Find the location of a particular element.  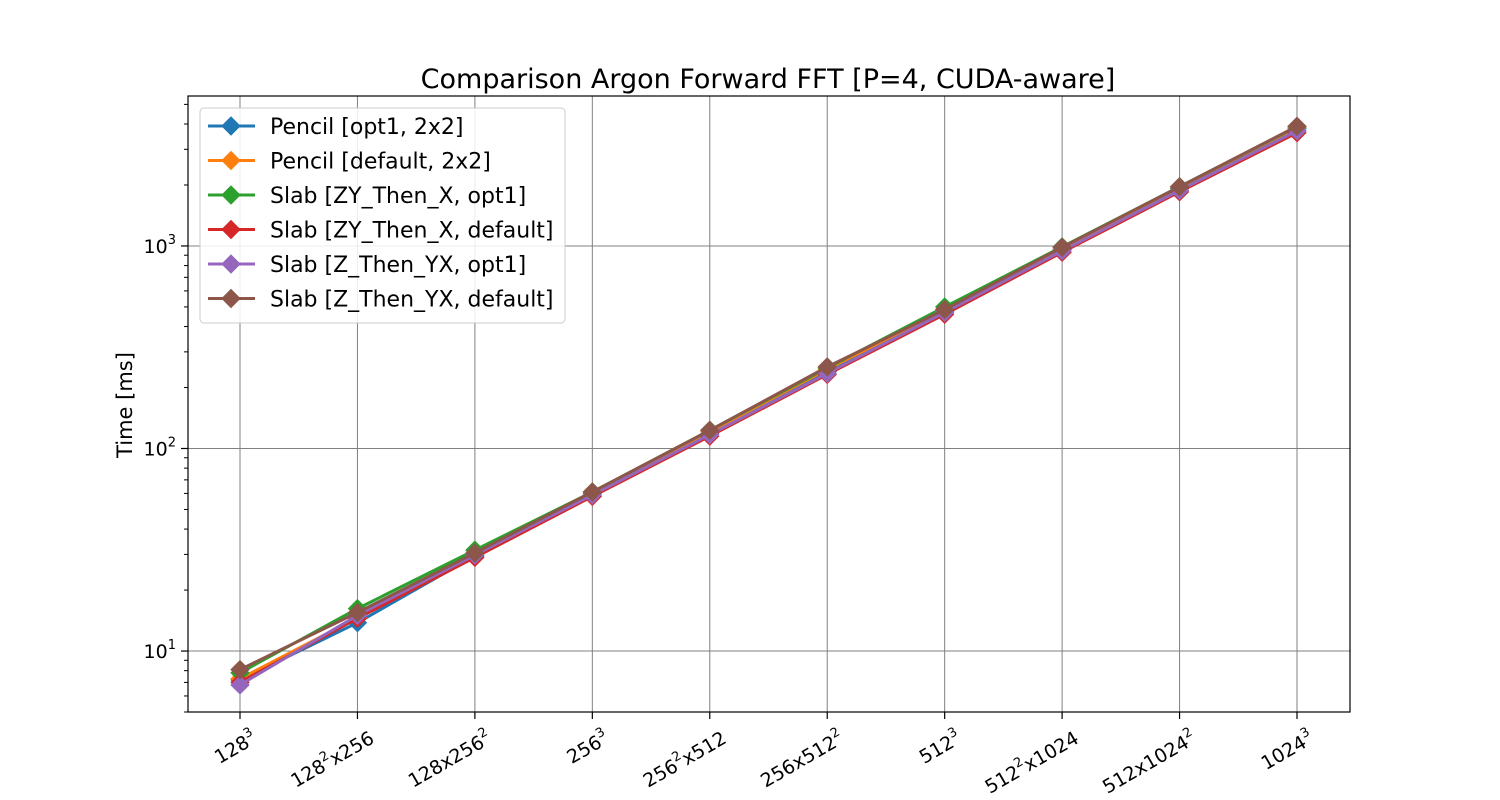

legend-label: Slab [Z_Then_YX, default] is located at coordinates (412, 300).